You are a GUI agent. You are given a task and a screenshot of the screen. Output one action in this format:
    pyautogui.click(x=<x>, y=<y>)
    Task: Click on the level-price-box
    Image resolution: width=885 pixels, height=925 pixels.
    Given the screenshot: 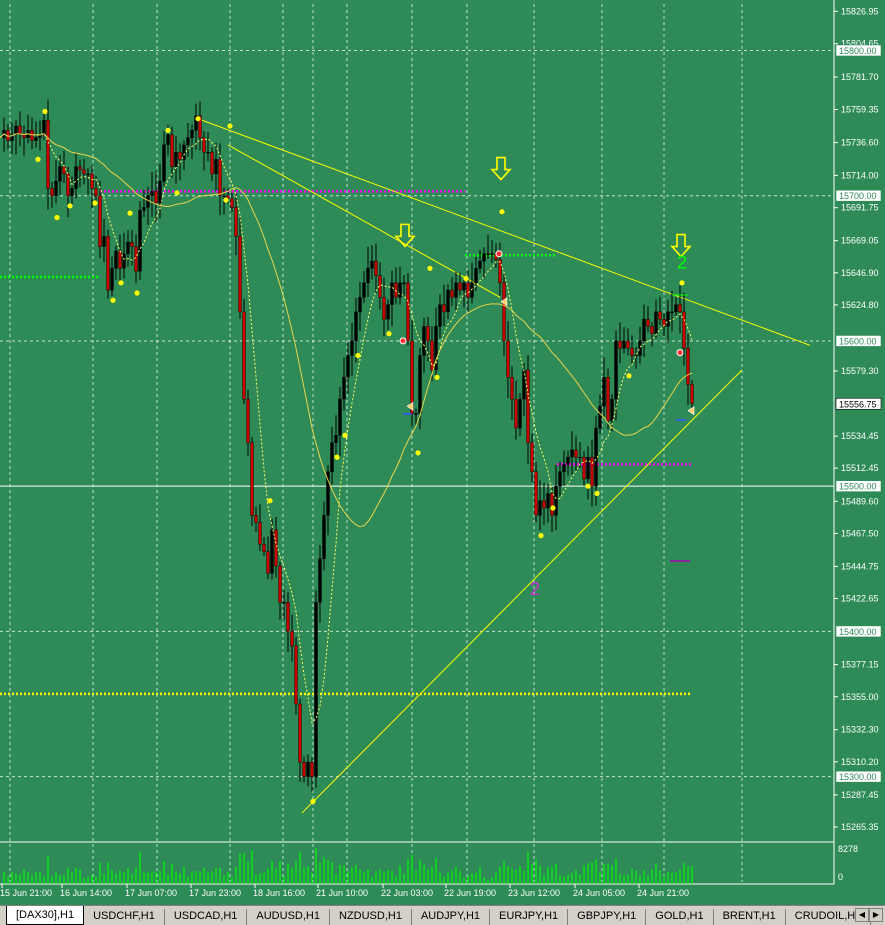 What is the action you would take?
    pyautogui.click(x=858, y=631)
    